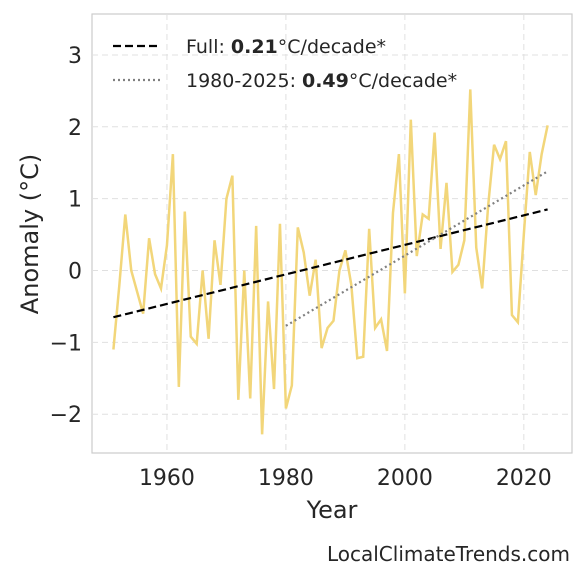 The image size is (585, 580). Describe the element at coordinates (66, 415) in the screenshot. I see `y-tick-label: −2` at that location.